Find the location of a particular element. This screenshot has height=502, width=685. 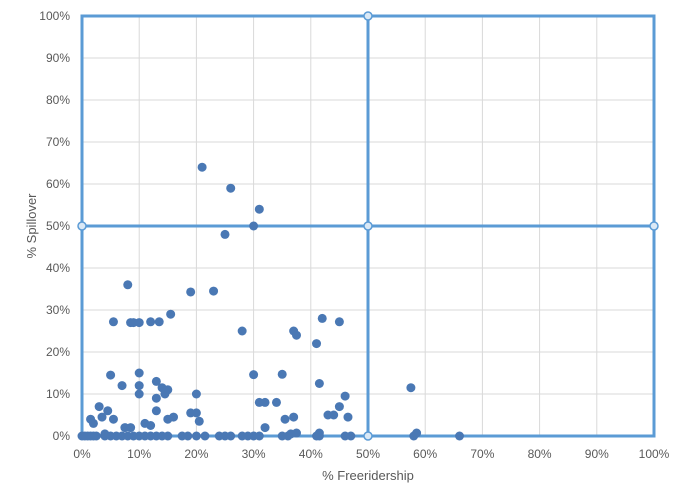

y-tick-label: 10% is located at coordinates (58, 394).